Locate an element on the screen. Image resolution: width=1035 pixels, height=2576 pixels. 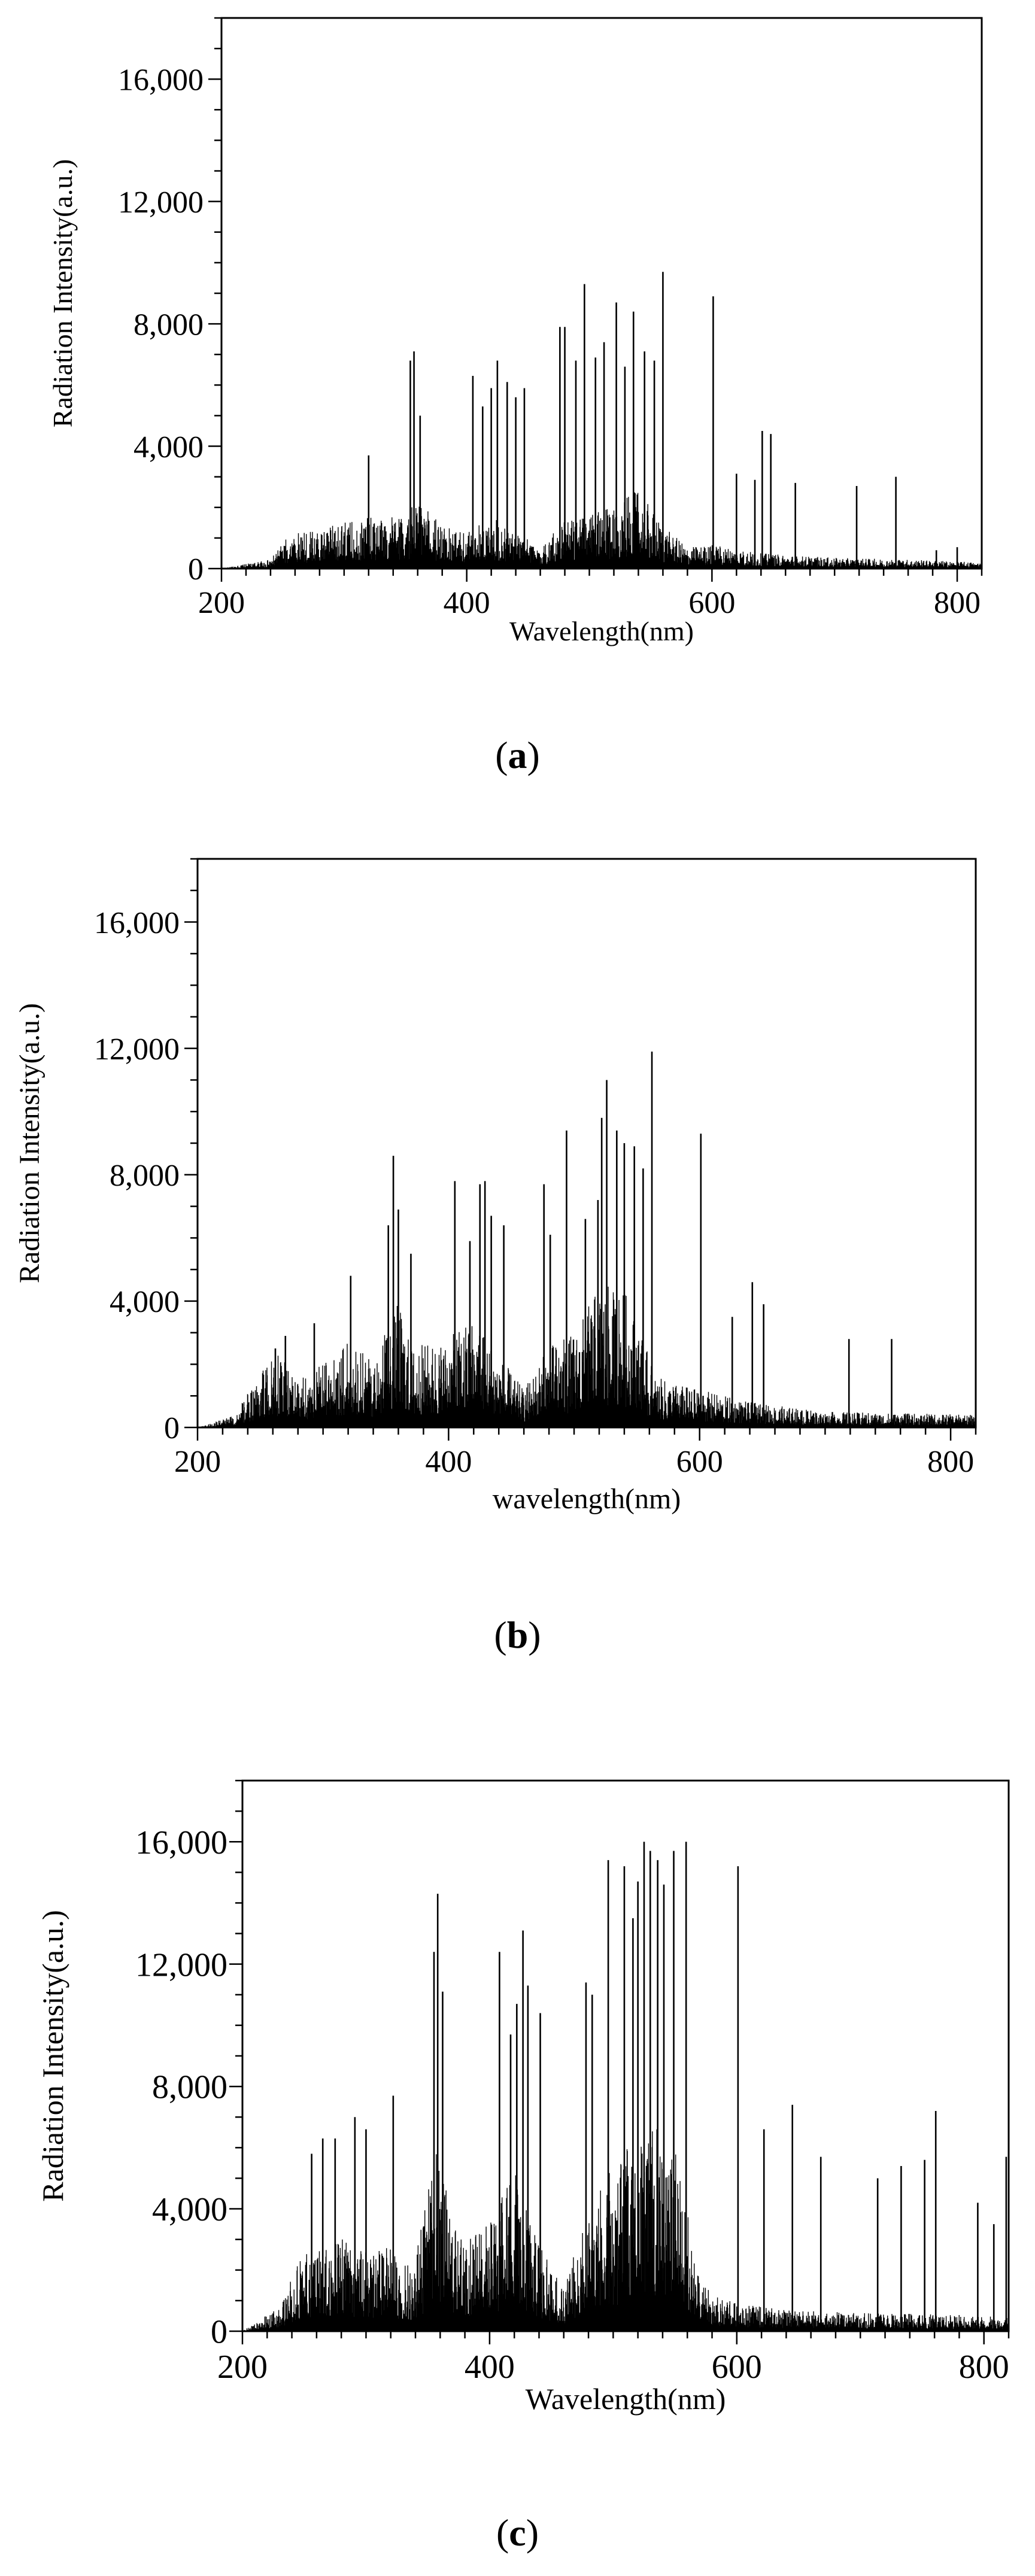
spectrum-noise-c is located at coordinates (625, 2230).